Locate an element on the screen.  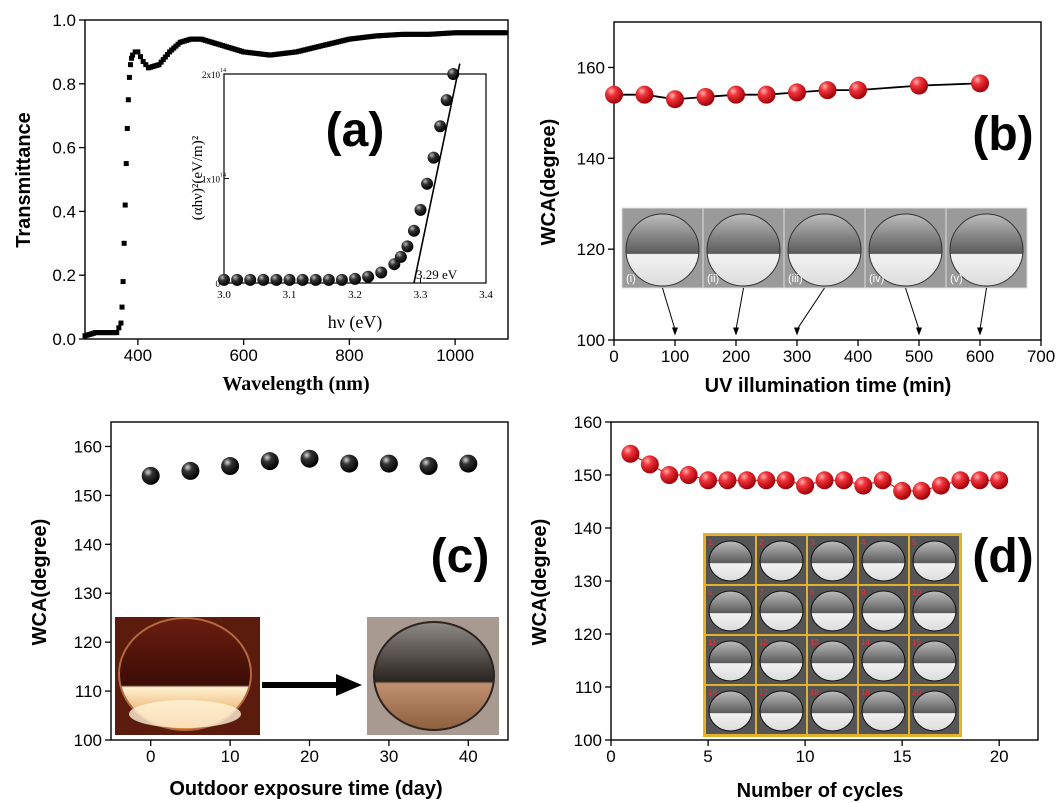
x-axis-label: Wavelength (nm) is located at coordinates (295, 384).